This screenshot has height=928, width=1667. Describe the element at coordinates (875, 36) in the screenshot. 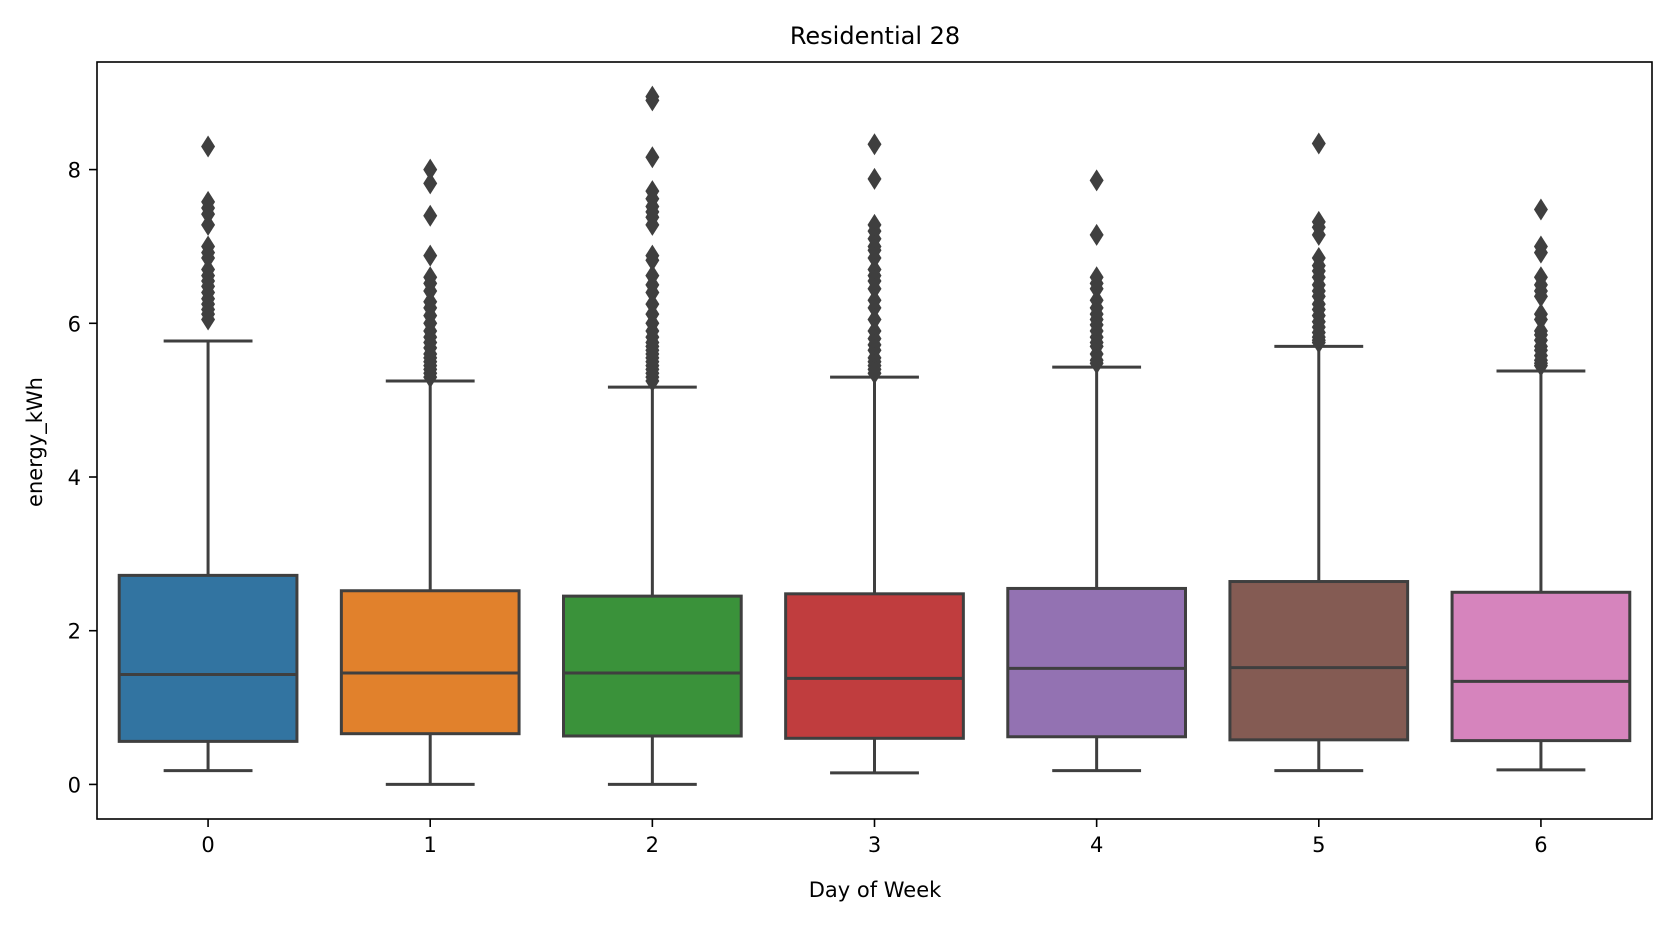

I see `chart-title: Residential 28` at that location.